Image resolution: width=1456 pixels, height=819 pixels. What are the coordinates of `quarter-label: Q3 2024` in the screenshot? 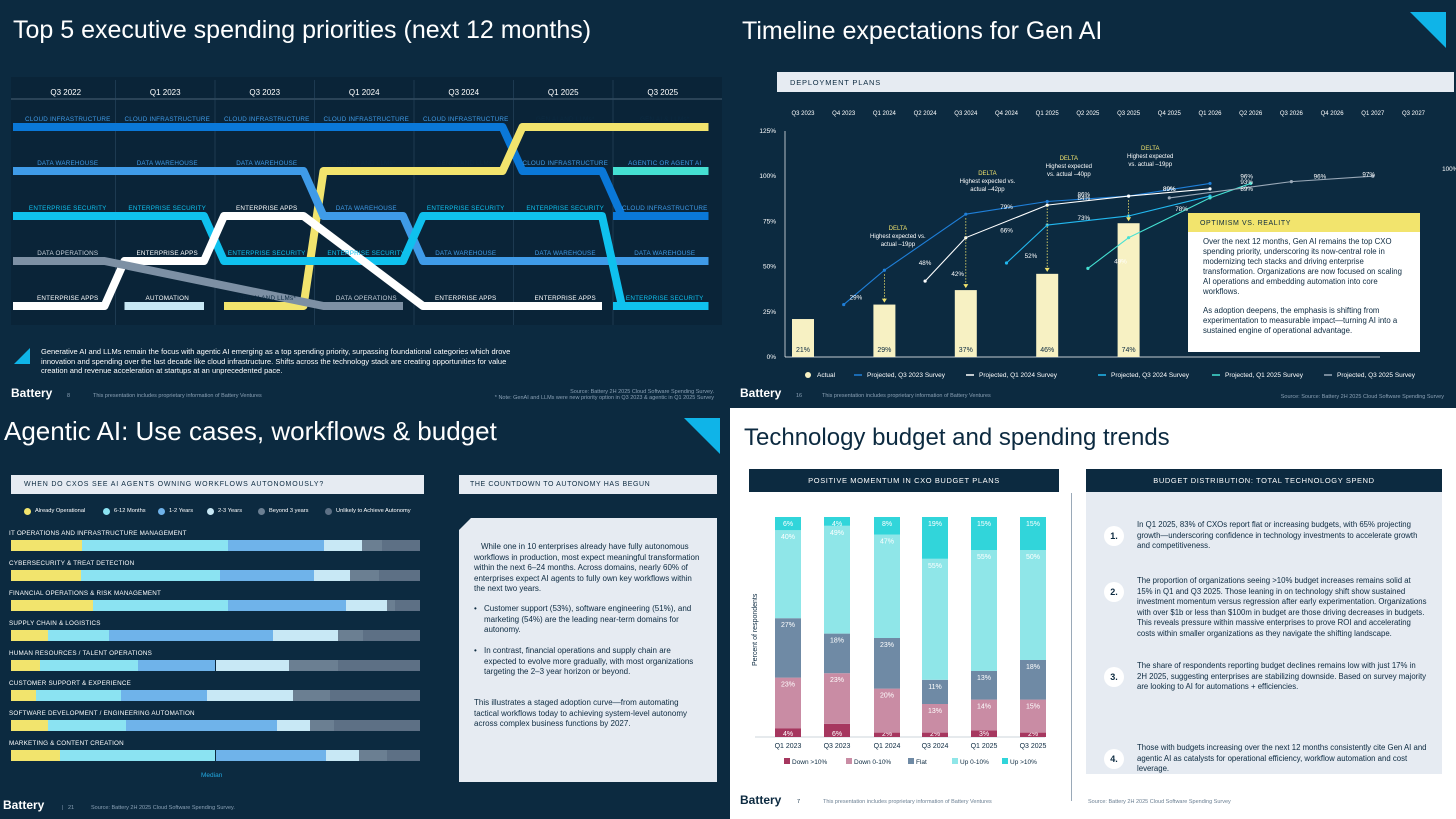 It's located at (966, 114).